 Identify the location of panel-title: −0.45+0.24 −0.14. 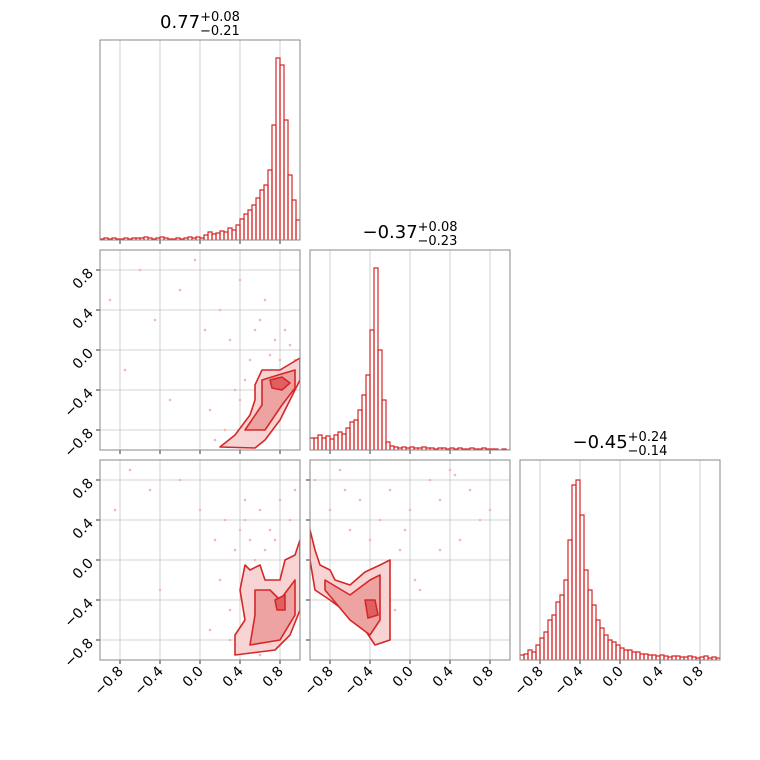
(619, 444).